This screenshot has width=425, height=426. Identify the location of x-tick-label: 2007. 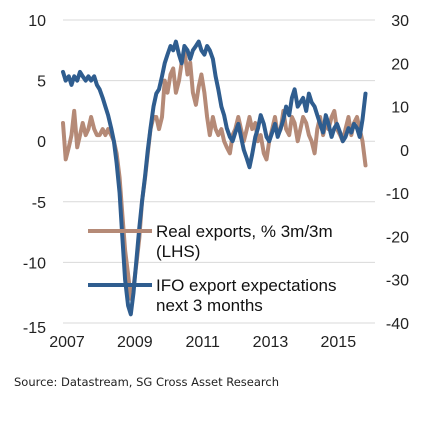
(67, 342).